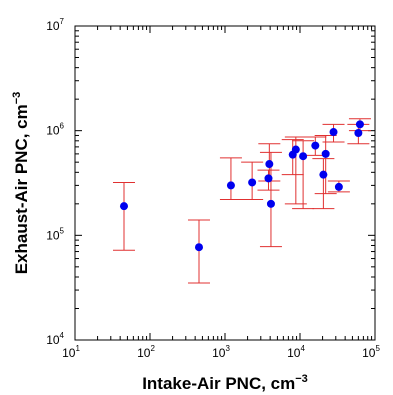 The width and height of the screenshot is (393, 395). What do you see at coordinates (296, 352) in the screenshot?
I see `x-tick-label: 10⁴` at bounding box center [296, 352].